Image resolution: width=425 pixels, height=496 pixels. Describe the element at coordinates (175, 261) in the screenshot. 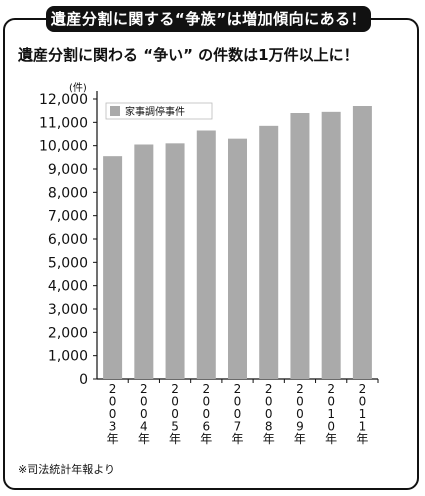

I see `bar-2005年` at that location.